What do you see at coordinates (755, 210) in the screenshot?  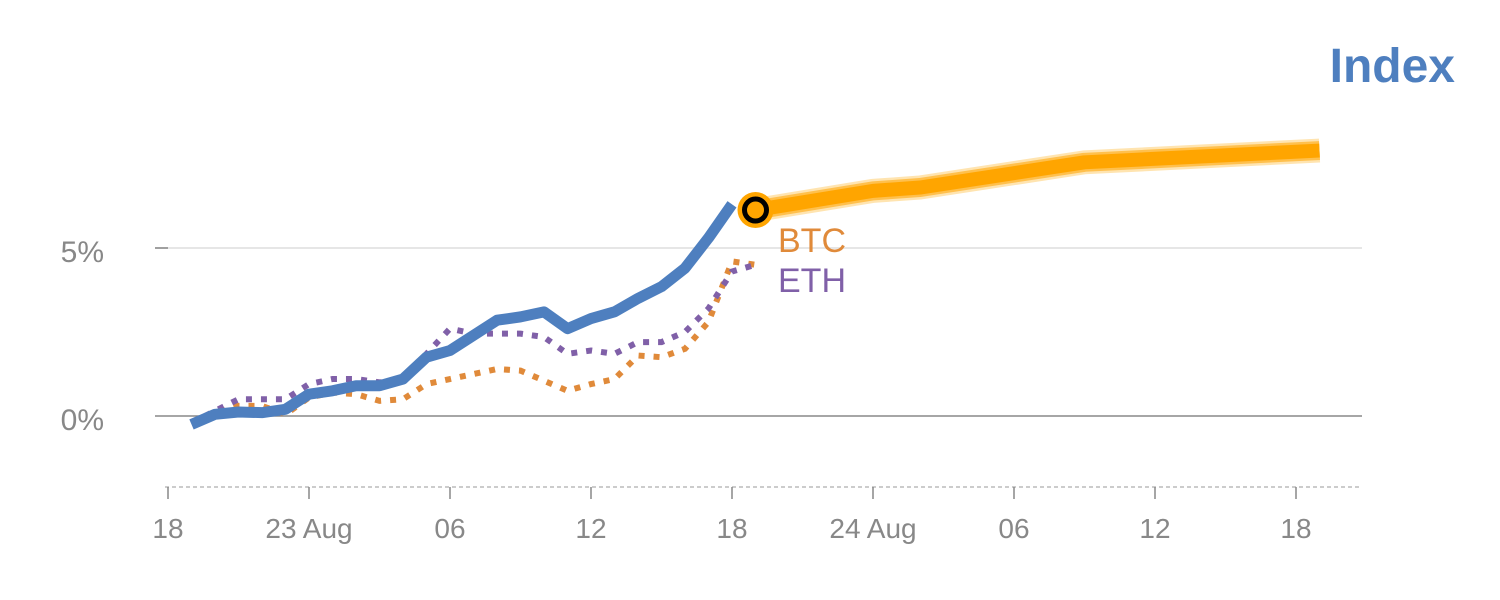 I see `current-point-marker-ring` at bounding box center [755, 210].